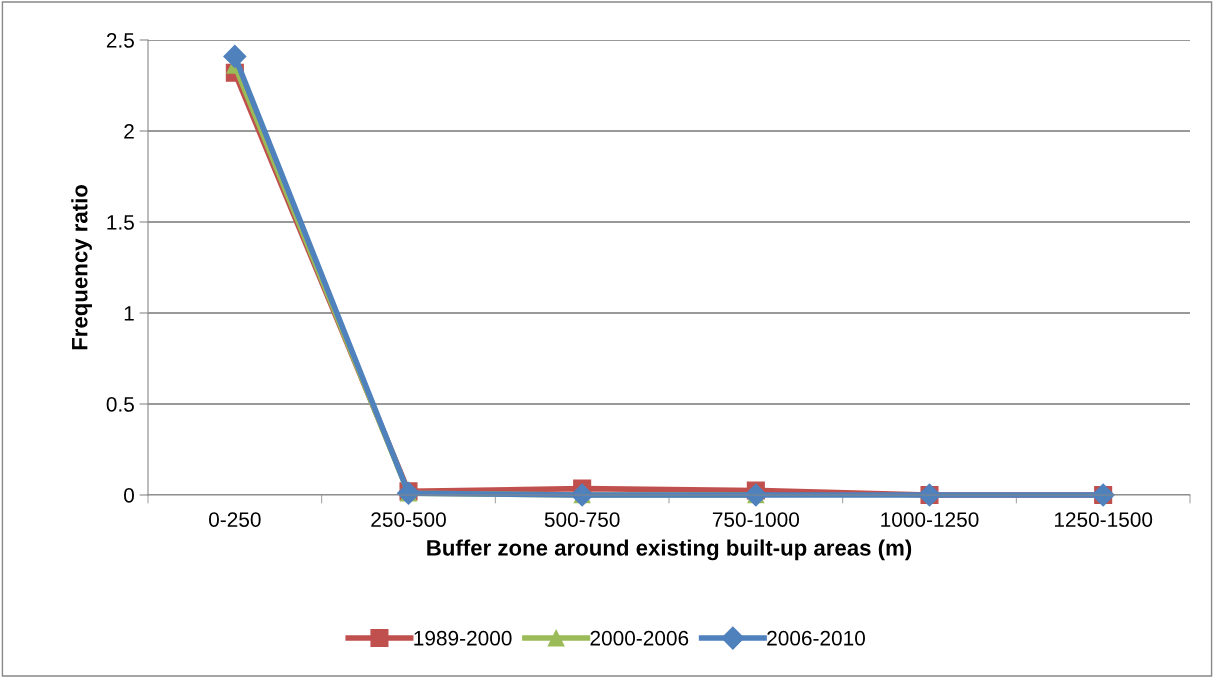  Describe the element at coordinates (1103, 519) in the screenshot. I see `x-tick-label: 1250-1500` at that location.